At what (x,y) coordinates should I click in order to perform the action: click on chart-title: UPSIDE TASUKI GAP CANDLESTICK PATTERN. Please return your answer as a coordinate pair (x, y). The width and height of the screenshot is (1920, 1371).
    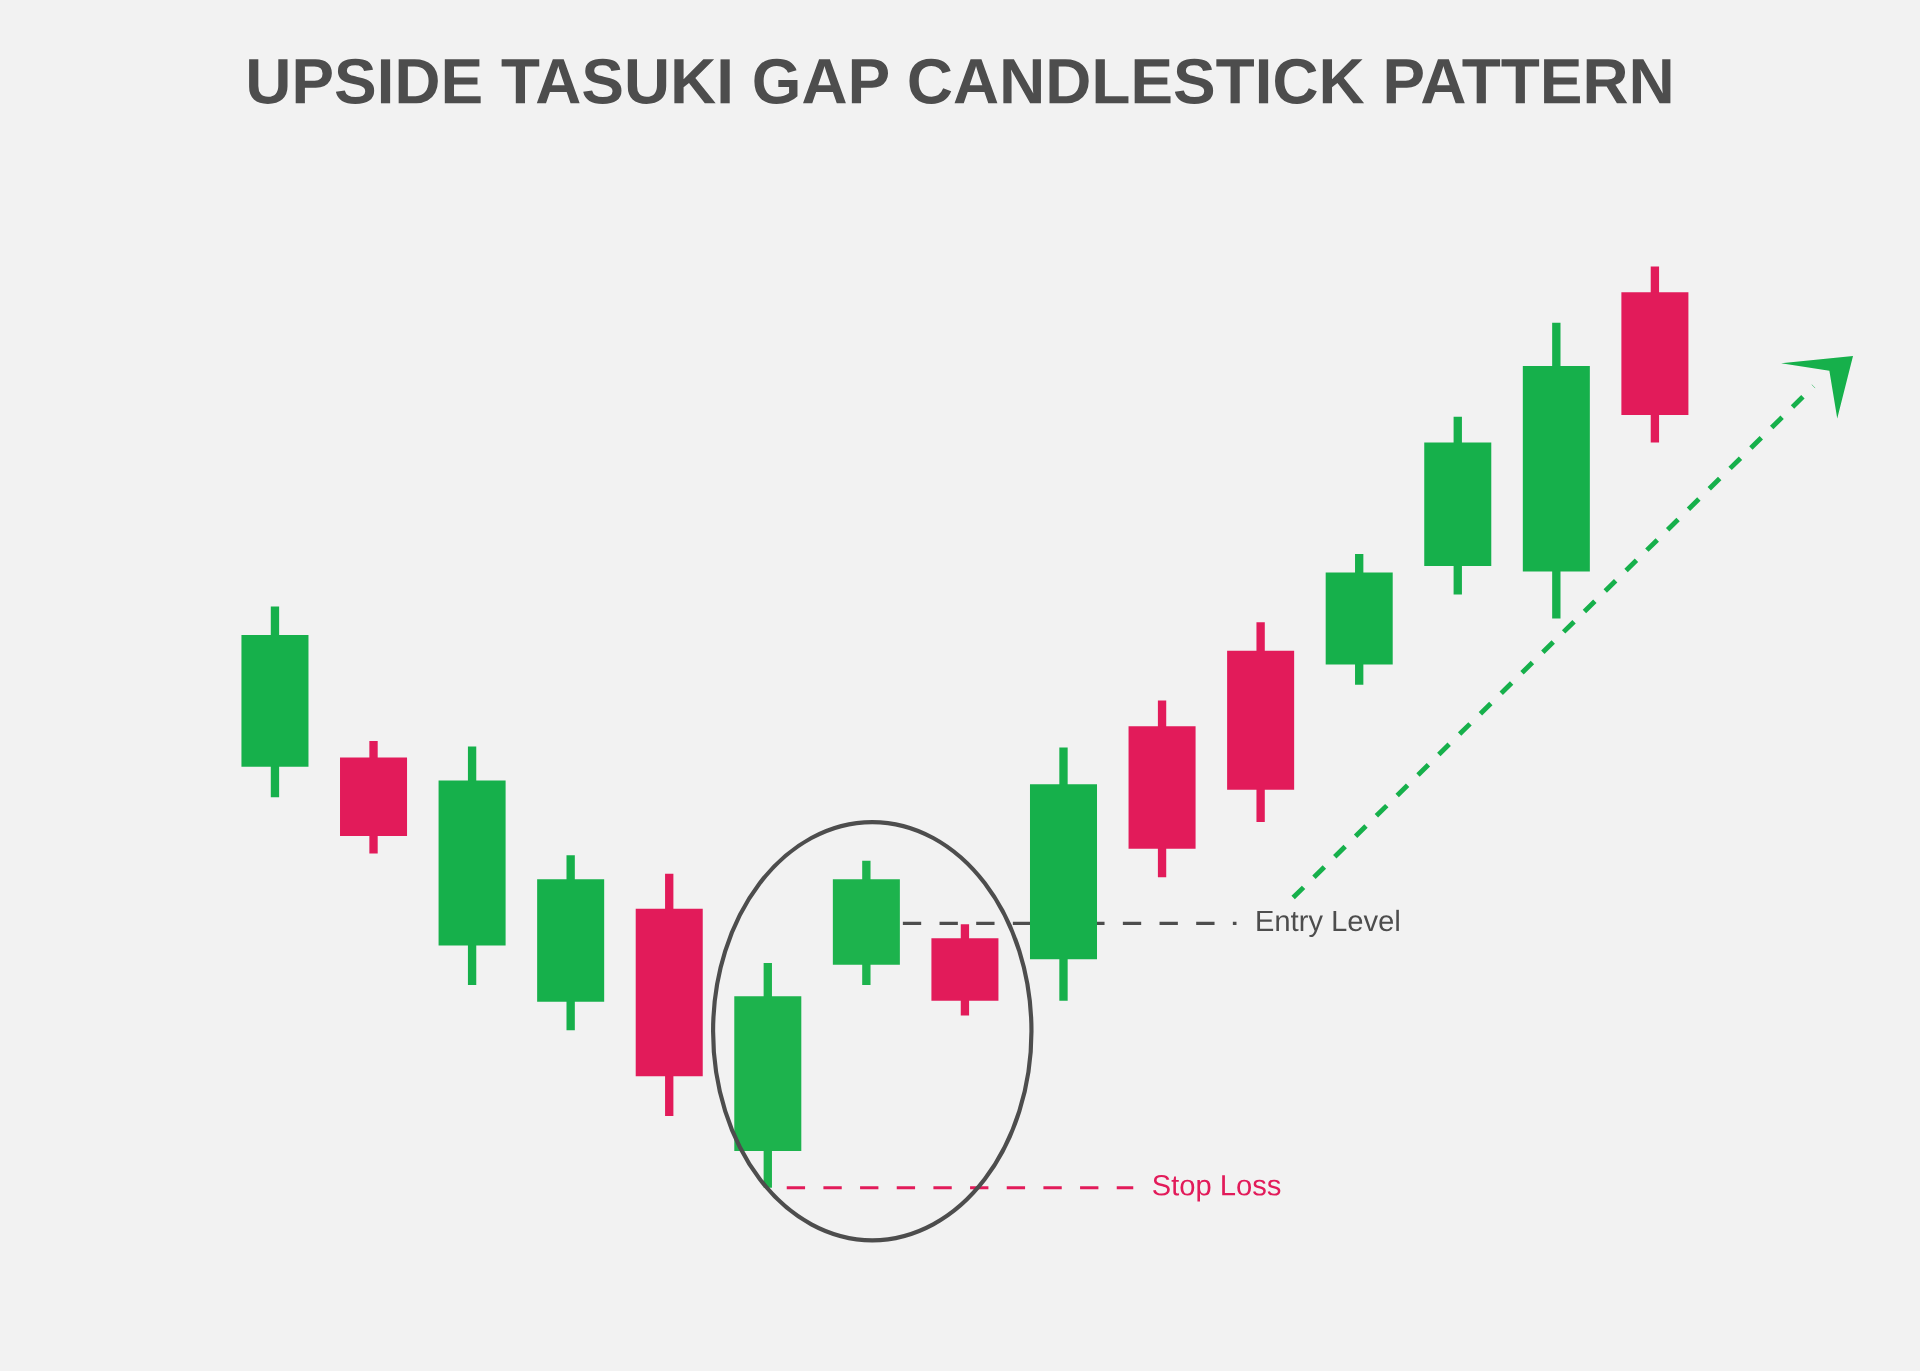
    Looking at the image, I should click on (960, 81).